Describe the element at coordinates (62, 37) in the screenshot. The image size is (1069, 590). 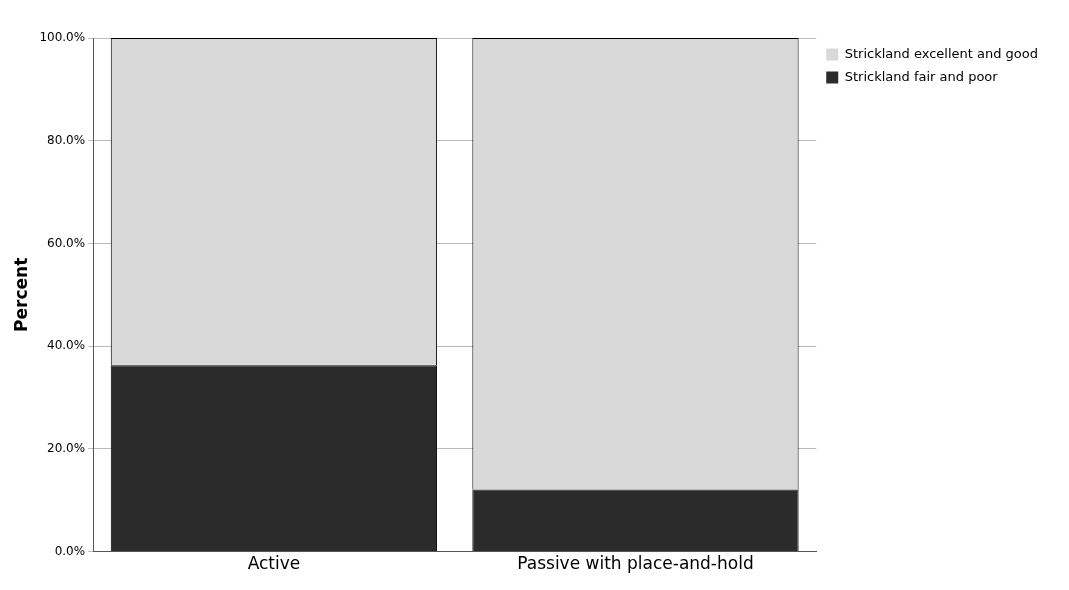
I see `y-tick-label: 100.0%` at that location.